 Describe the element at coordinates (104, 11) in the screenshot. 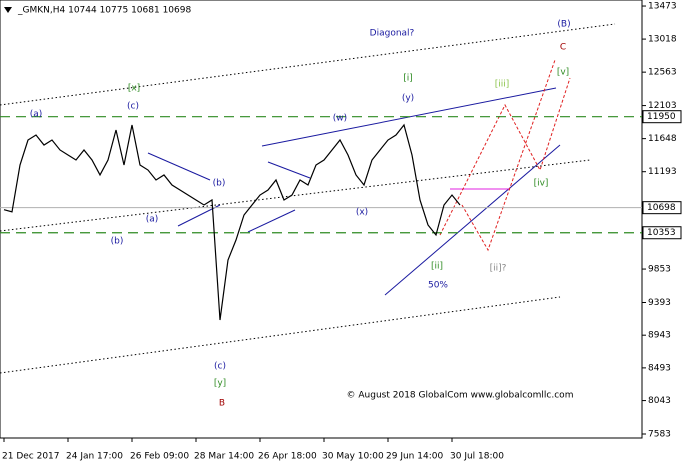

I see `chart-title: _GMKN,H4 10744 10775 10681 10698` at that location.